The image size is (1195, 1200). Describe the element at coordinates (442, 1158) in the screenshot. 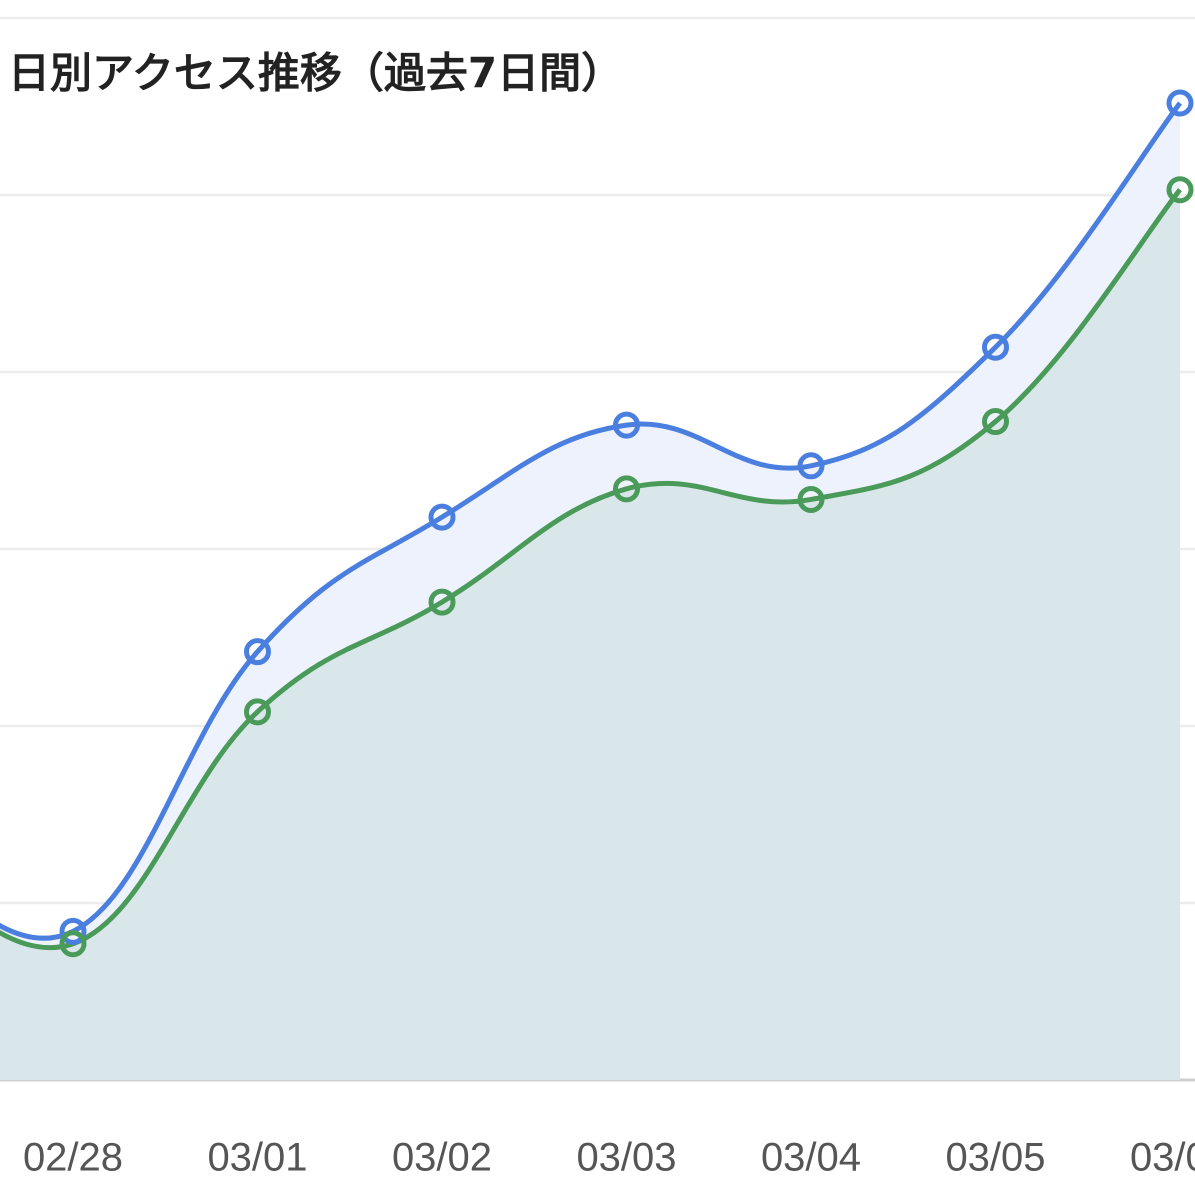

I see `x-tick-label: 03/02` at that location.